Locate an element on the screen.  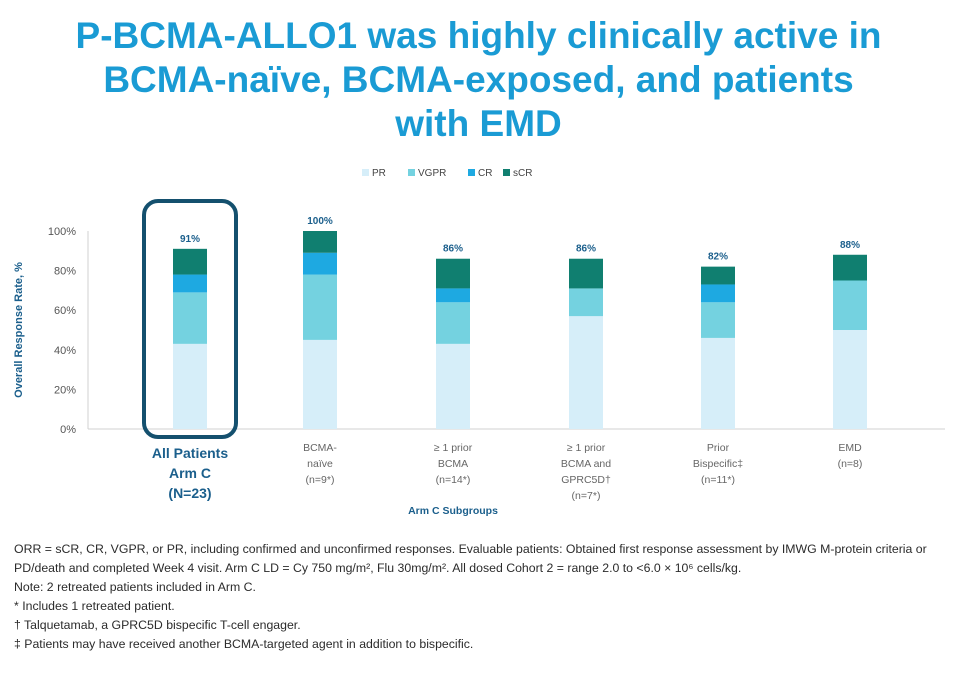
highlight-box is located at coordinates (190, 319).